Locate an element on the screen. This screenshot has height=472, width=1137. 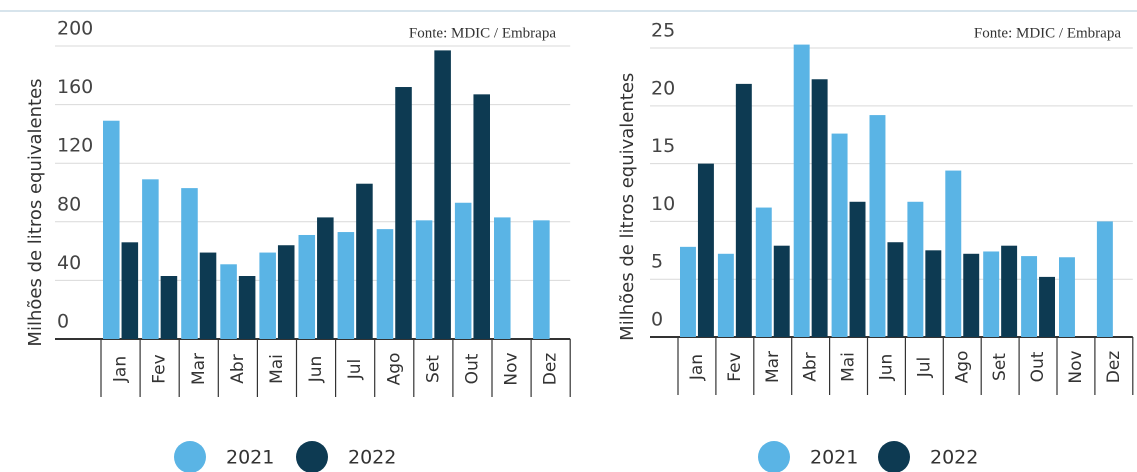
y-tick-label: 25 is located at coordinates (663, 31).